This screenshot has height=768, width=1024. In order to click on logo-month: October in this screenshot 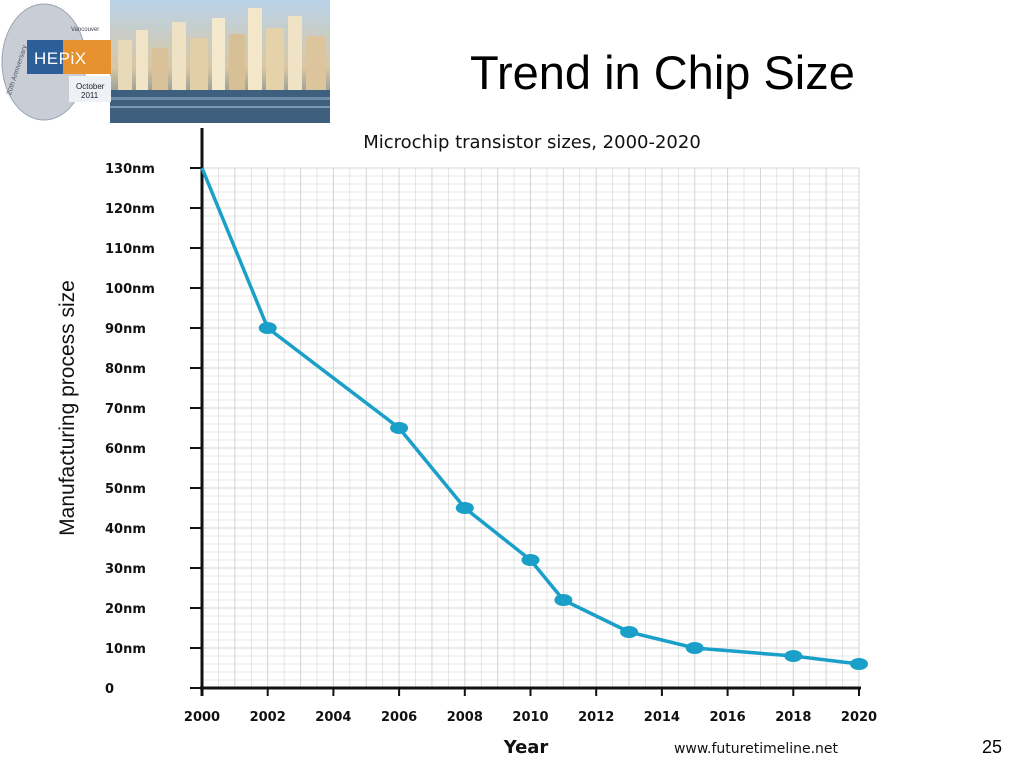, I will do `click(90, 86)`.